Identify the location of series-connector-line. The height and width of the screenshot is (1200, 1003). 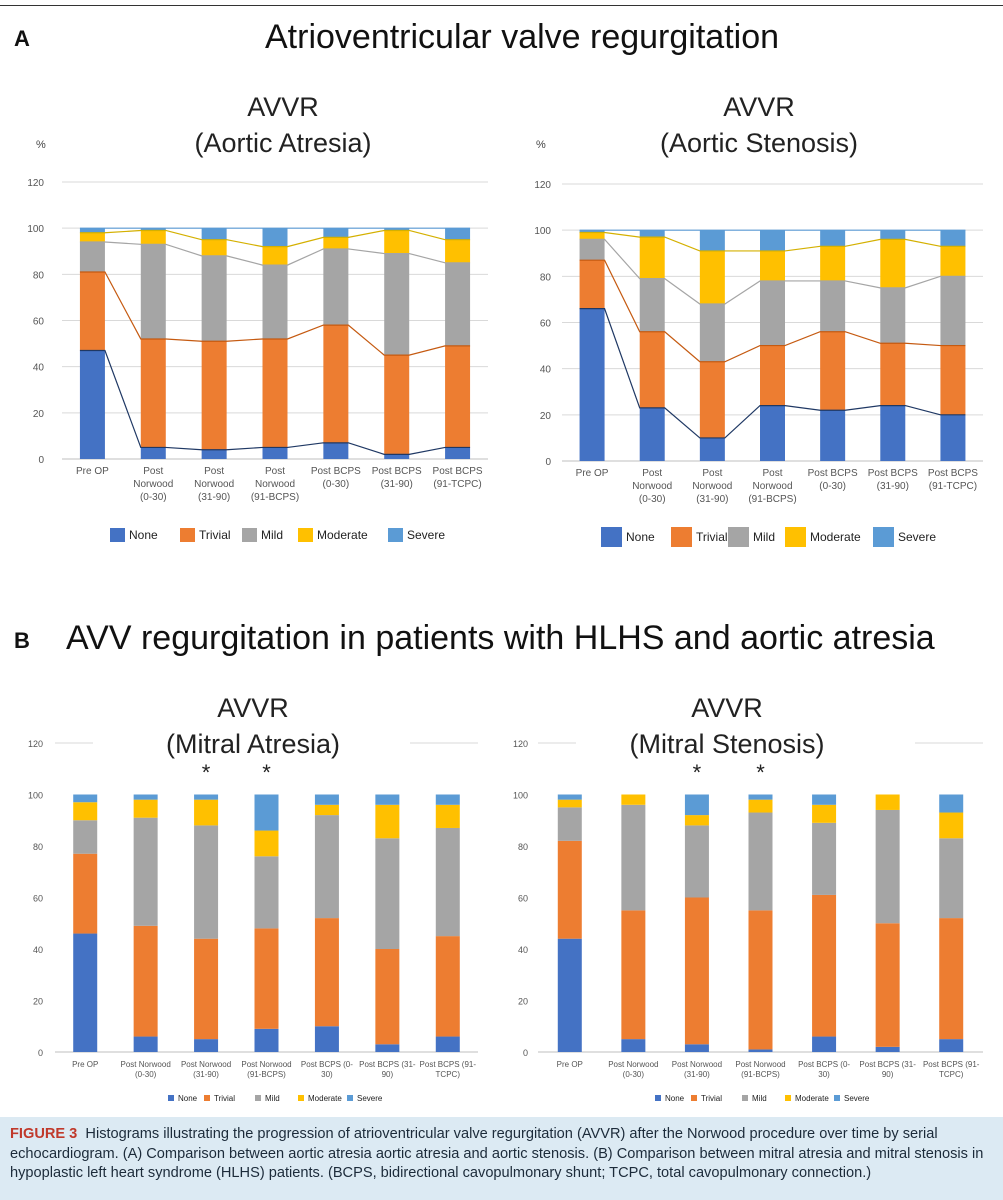
(772, 241).